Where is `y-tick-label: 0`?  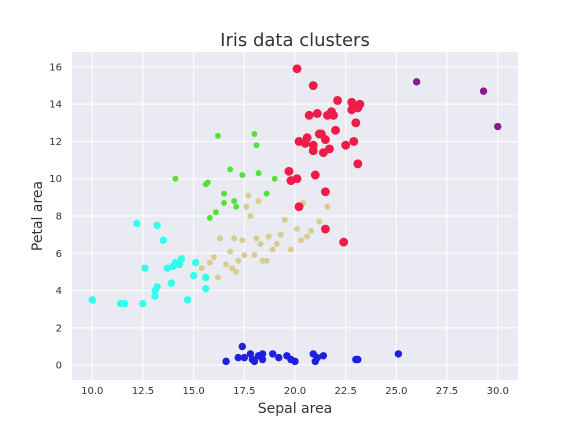 y-tick-label: 0 is located at coordinates (59, 366).